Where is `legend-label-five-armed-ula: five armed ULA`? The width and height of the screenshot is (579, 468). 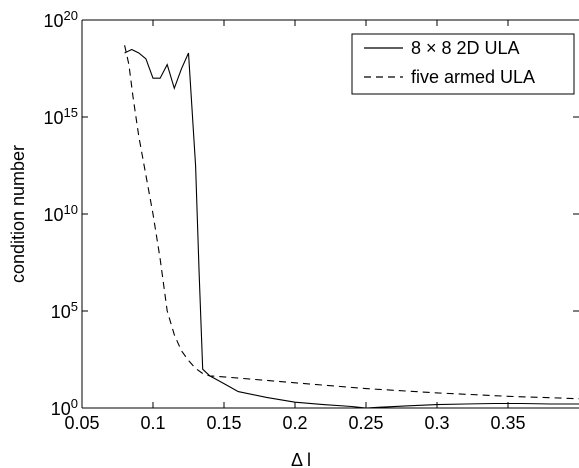 legend-label-five-armed-ula: five armed ULA is located at coordinates (473, 77).